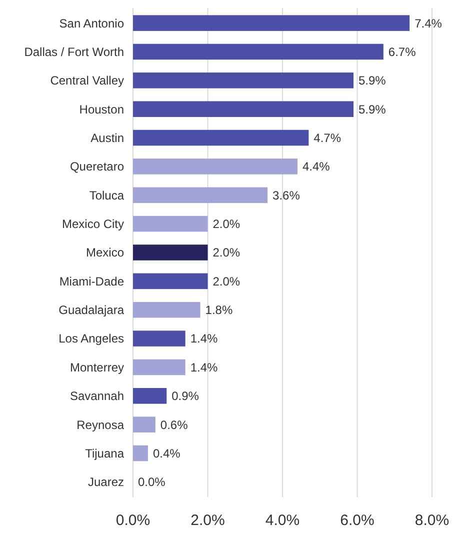 This screenshot has width=463, height=537. I want to click on y-tick-label: Juarez, so click(106, 482).